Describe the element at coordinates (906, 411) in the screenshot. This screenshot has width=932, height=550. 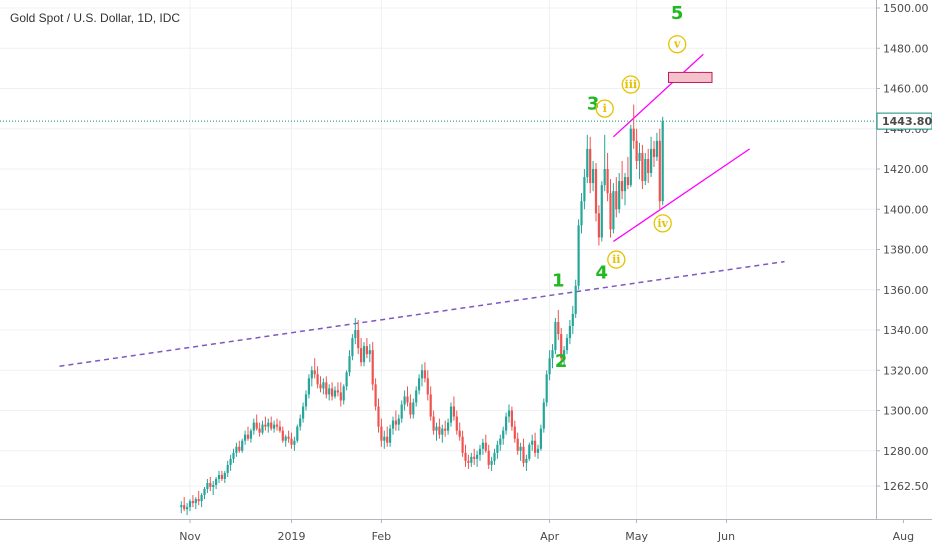
I see `y-tick-label: 1300.00` at that location.